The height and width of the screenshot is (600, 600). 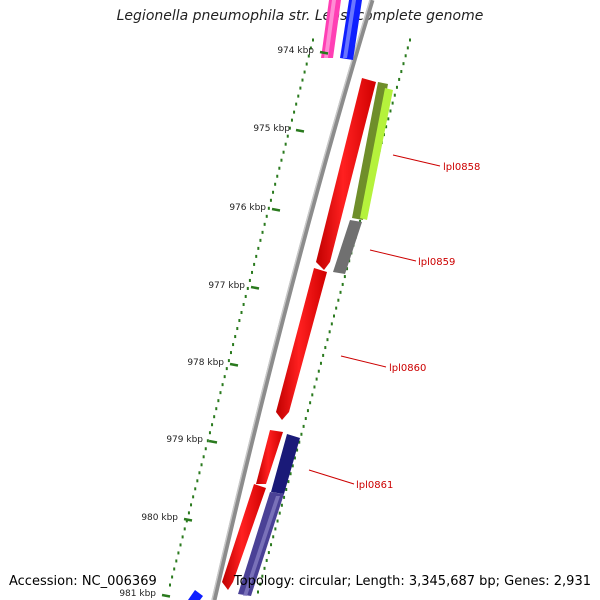 What do you see at coordinates (285, 464) in the screenshot?
I see `feature-navy` at bounding box center [285, 464].